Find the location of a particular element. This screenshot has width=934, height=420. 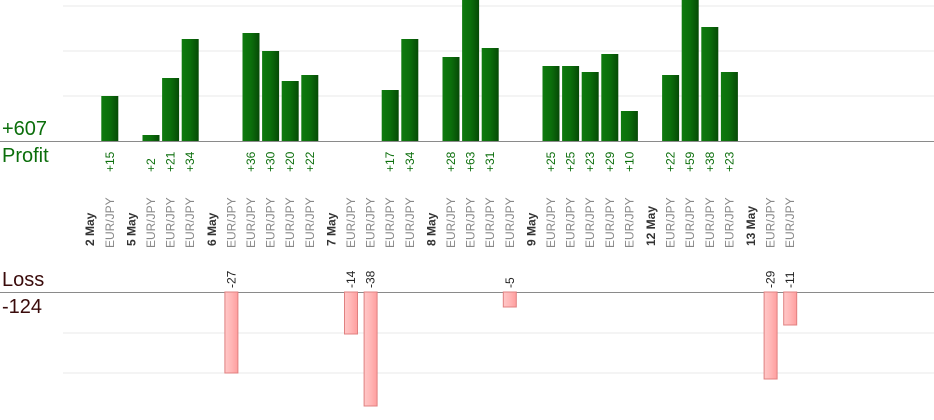

date-label: 8 May is located at coordinates (431, 229).